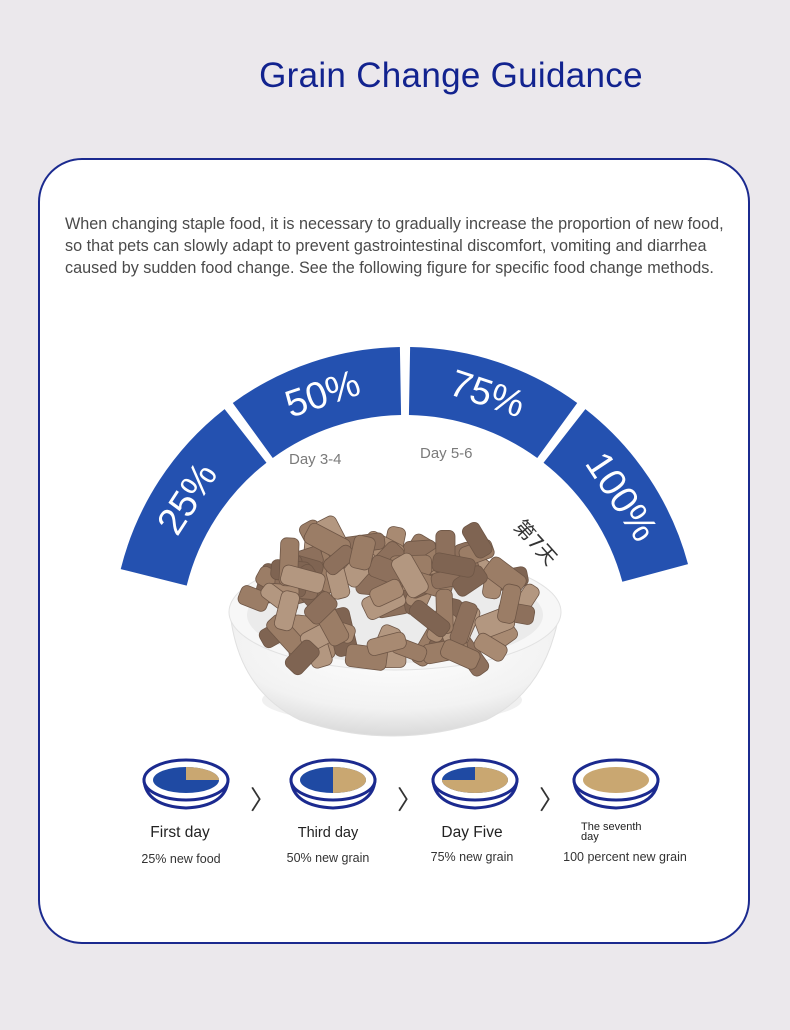 Image resolution: width=790 pixels, height=1030 pixels. Describe the element at coordinates (333, 784) in the screenshot. I see `step-bowl-2-icon` at that location.